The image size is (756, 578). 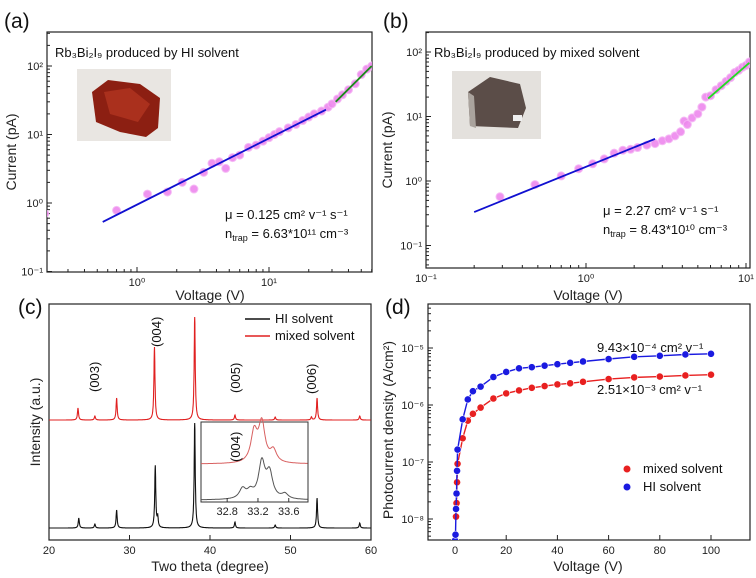 What do you see at coordinates (286, 214) in the screenshot?
I see `mobility-annotation: μ = 0.125 cm² v⁻¹ s⁻¹` at bounding box center [286, 214].